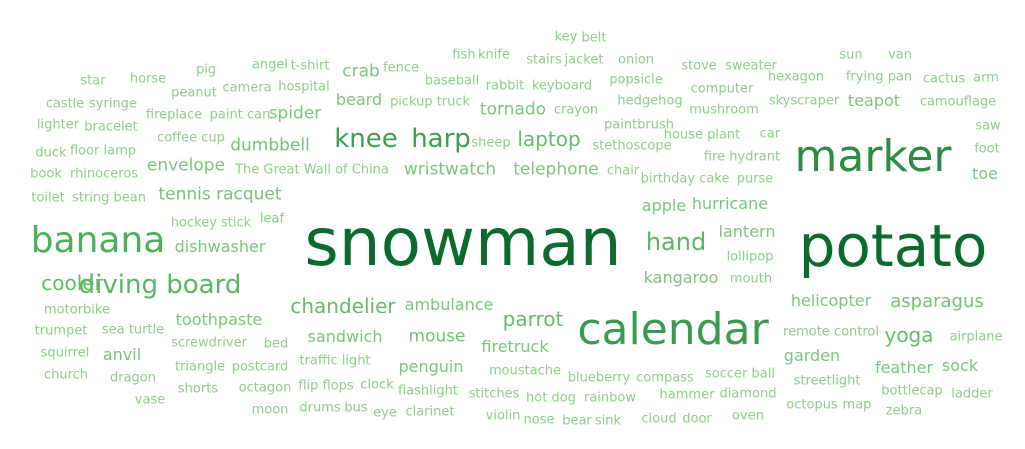 The height and width of the screenshot is (449, 1025). Describe the element at coordinates (66, 375) in the screenshot. I see `word-church: church` at that location.